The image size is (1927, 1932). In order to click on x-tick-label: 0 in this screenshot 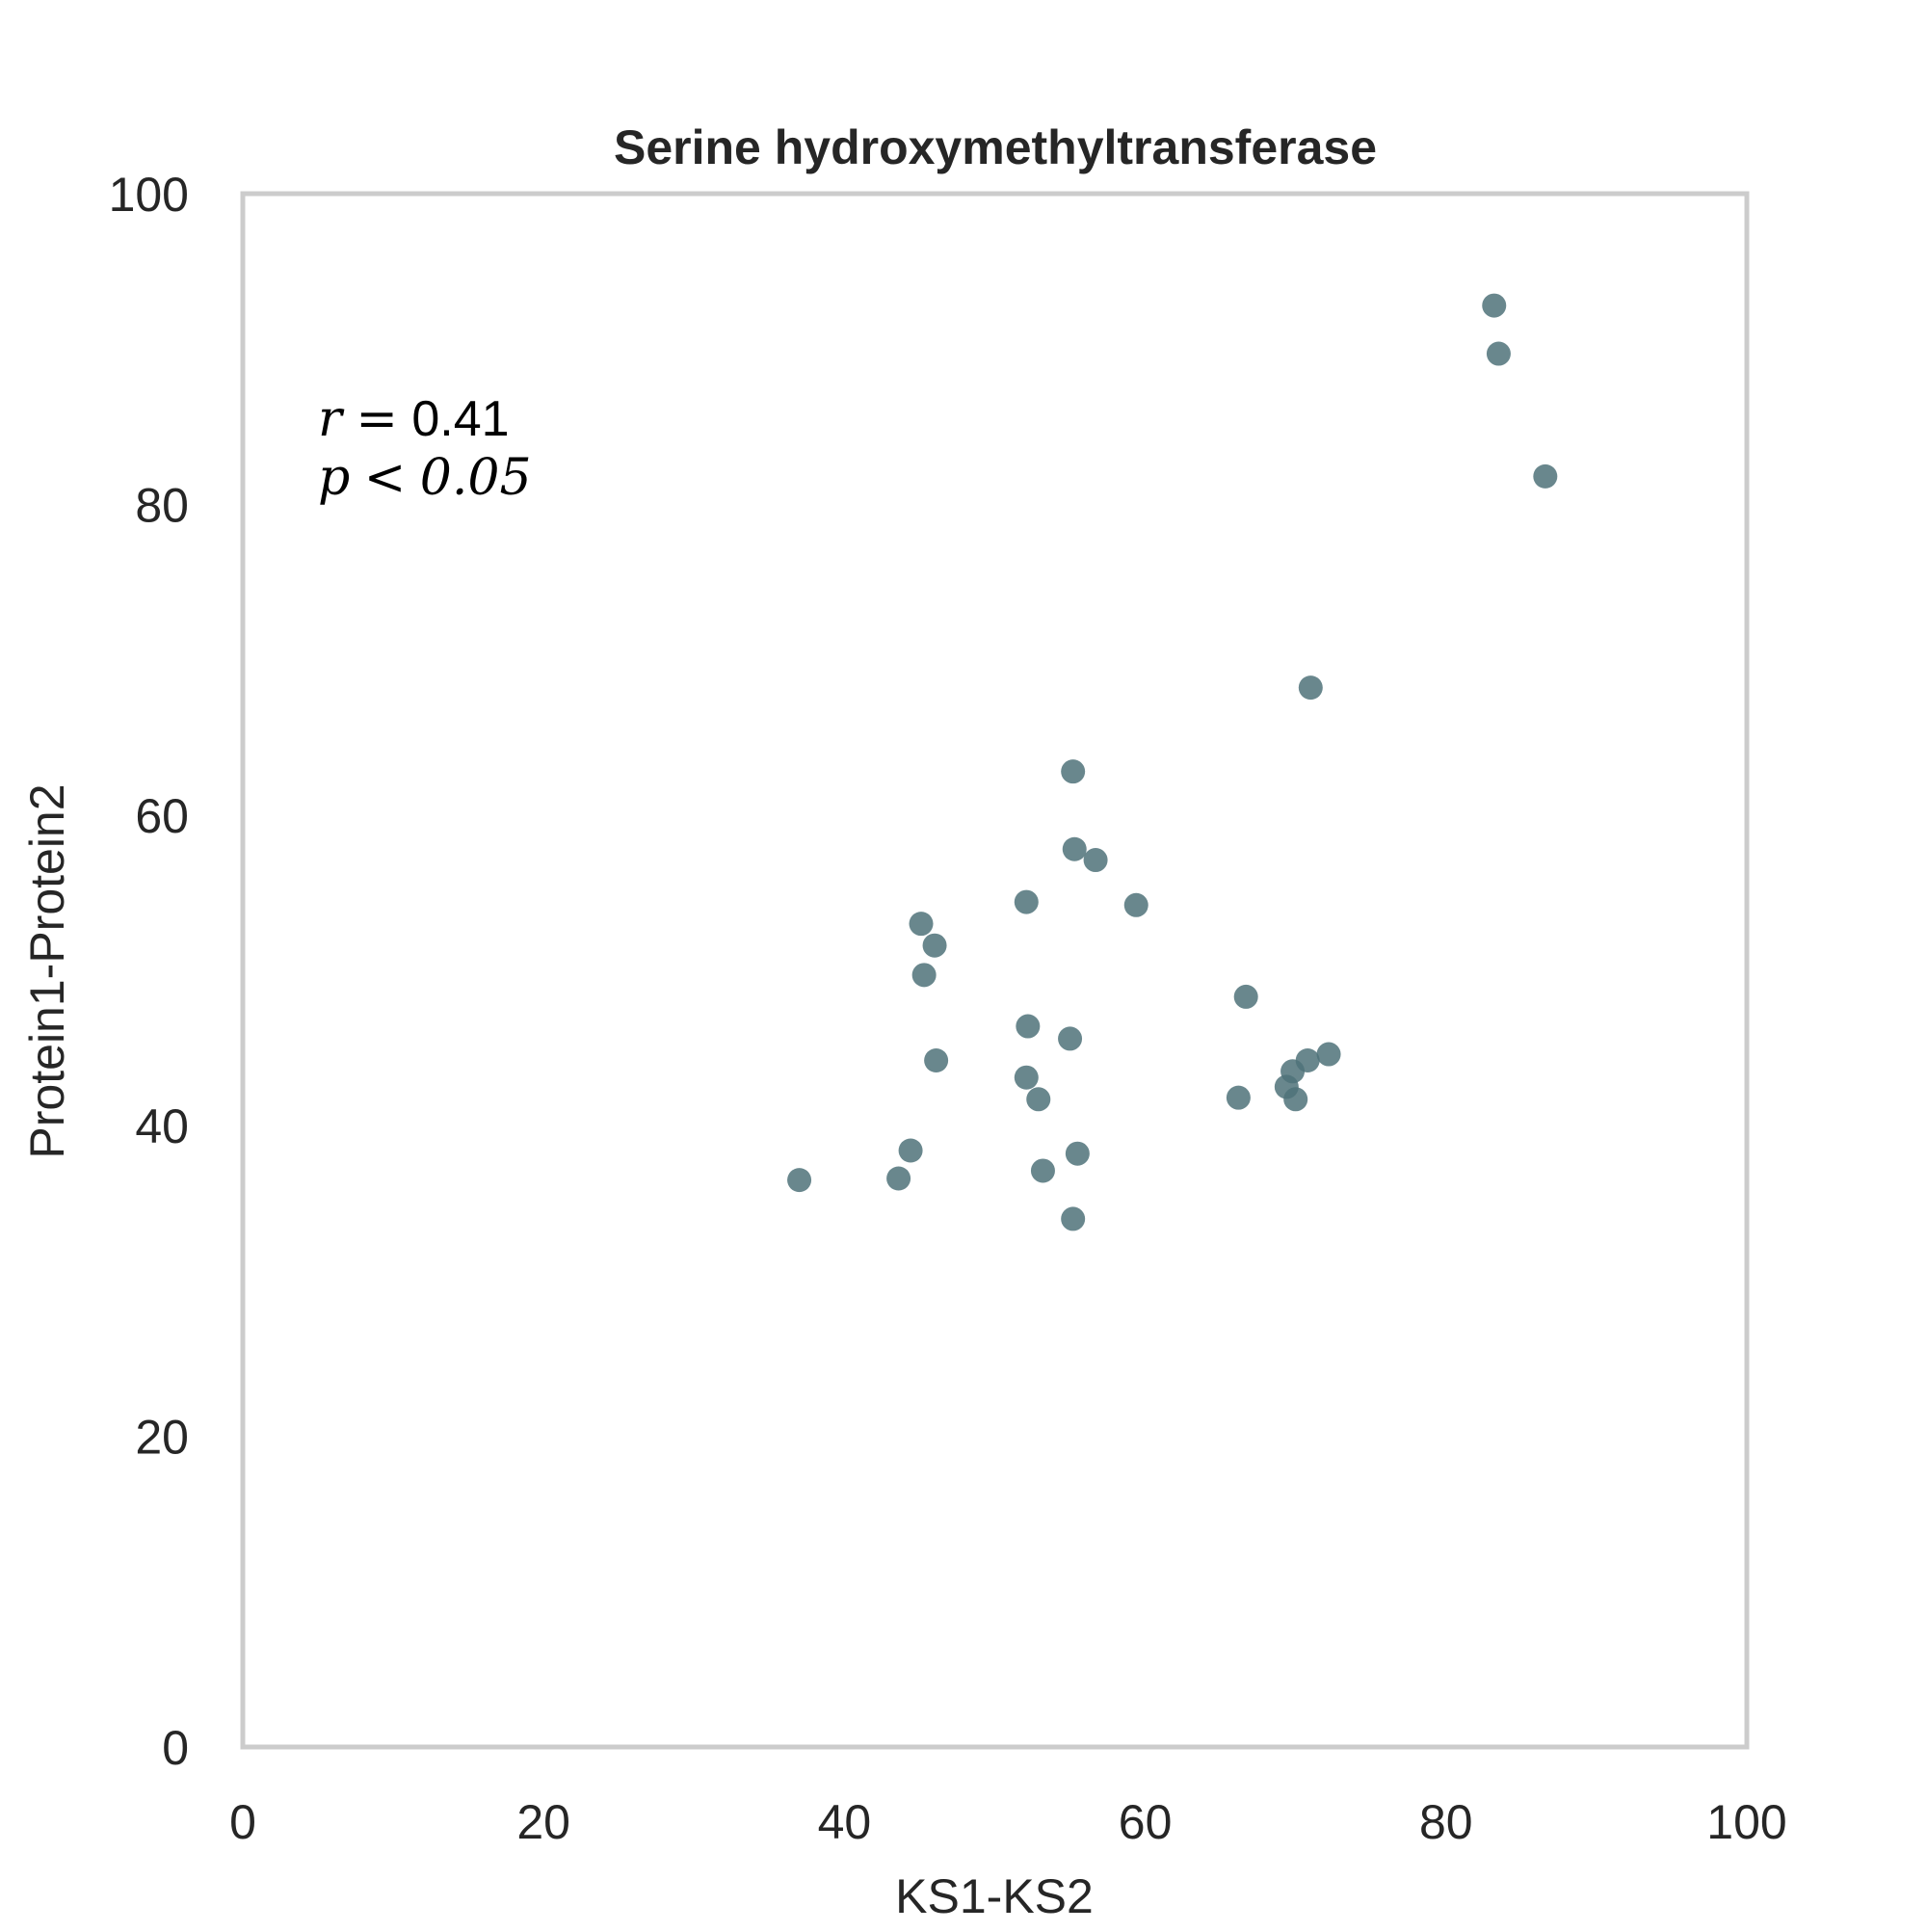, I will do `click(243, 1822)`.